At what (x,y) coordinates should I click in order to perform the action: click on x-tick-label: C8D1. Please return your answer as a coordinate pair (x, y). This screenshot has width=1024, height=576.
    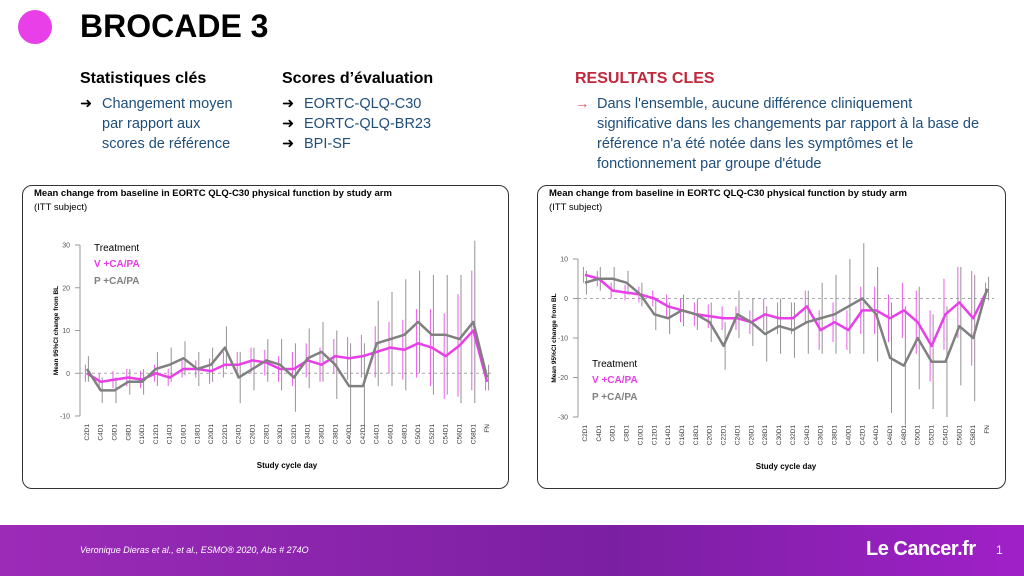
    Looking at the image, I should click on (627, 433).